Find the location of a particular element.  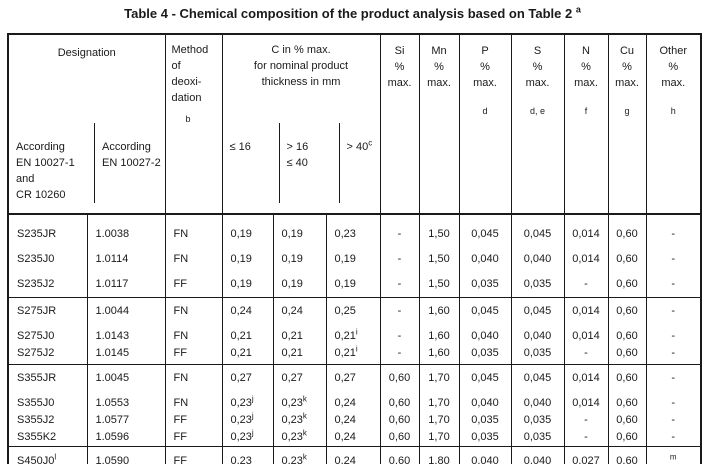

cell-s-max: 0,045 0,040 0,035 0,035 is located at coordinates (537, 405).